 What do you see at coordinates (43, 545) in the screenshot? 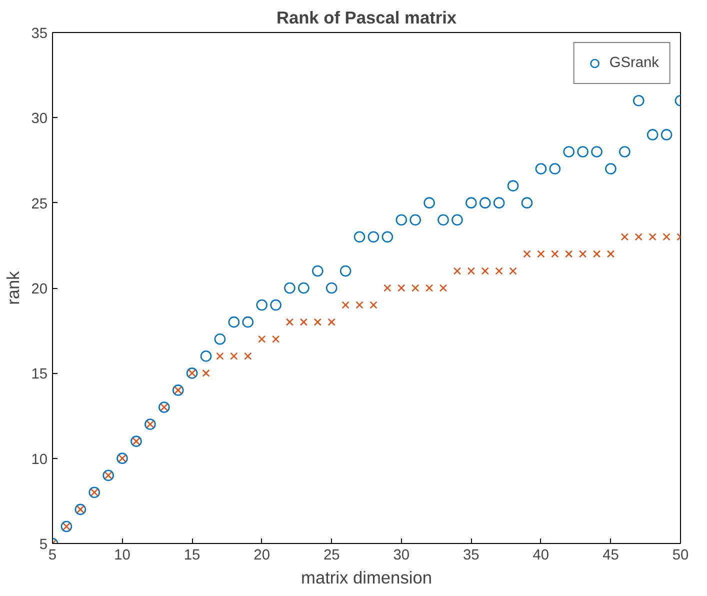
I see `y-tick-label: 5` at bounding box center [43, 545].